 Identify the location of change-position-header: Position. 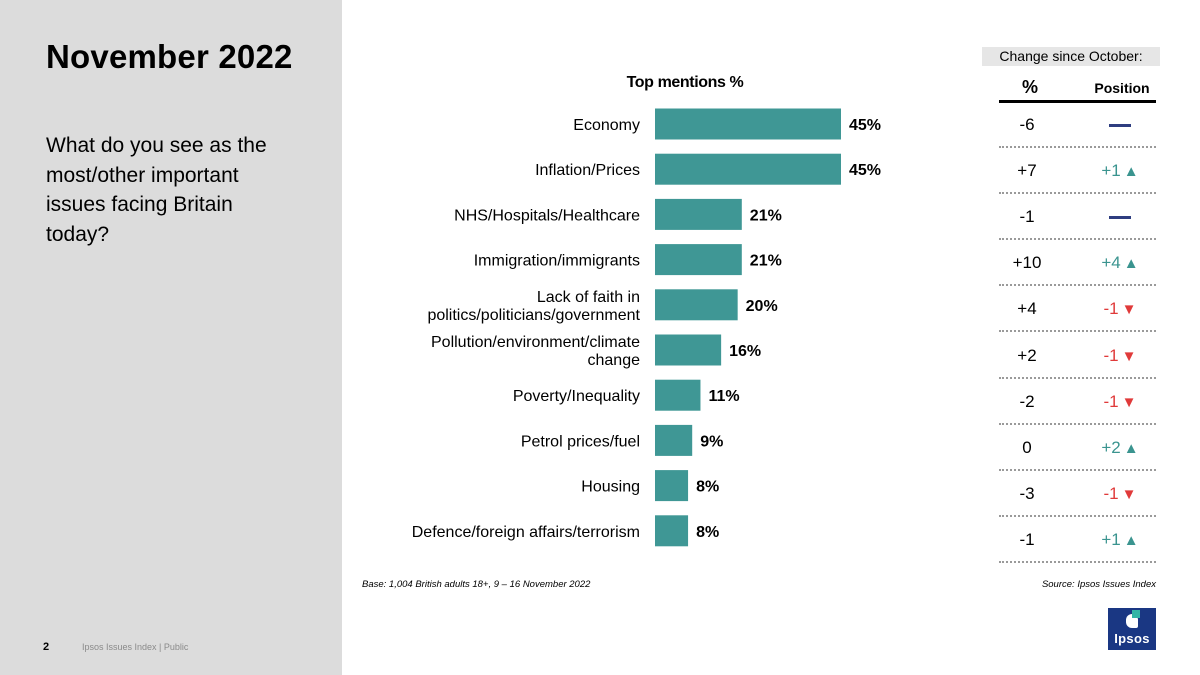
(1122, 88).